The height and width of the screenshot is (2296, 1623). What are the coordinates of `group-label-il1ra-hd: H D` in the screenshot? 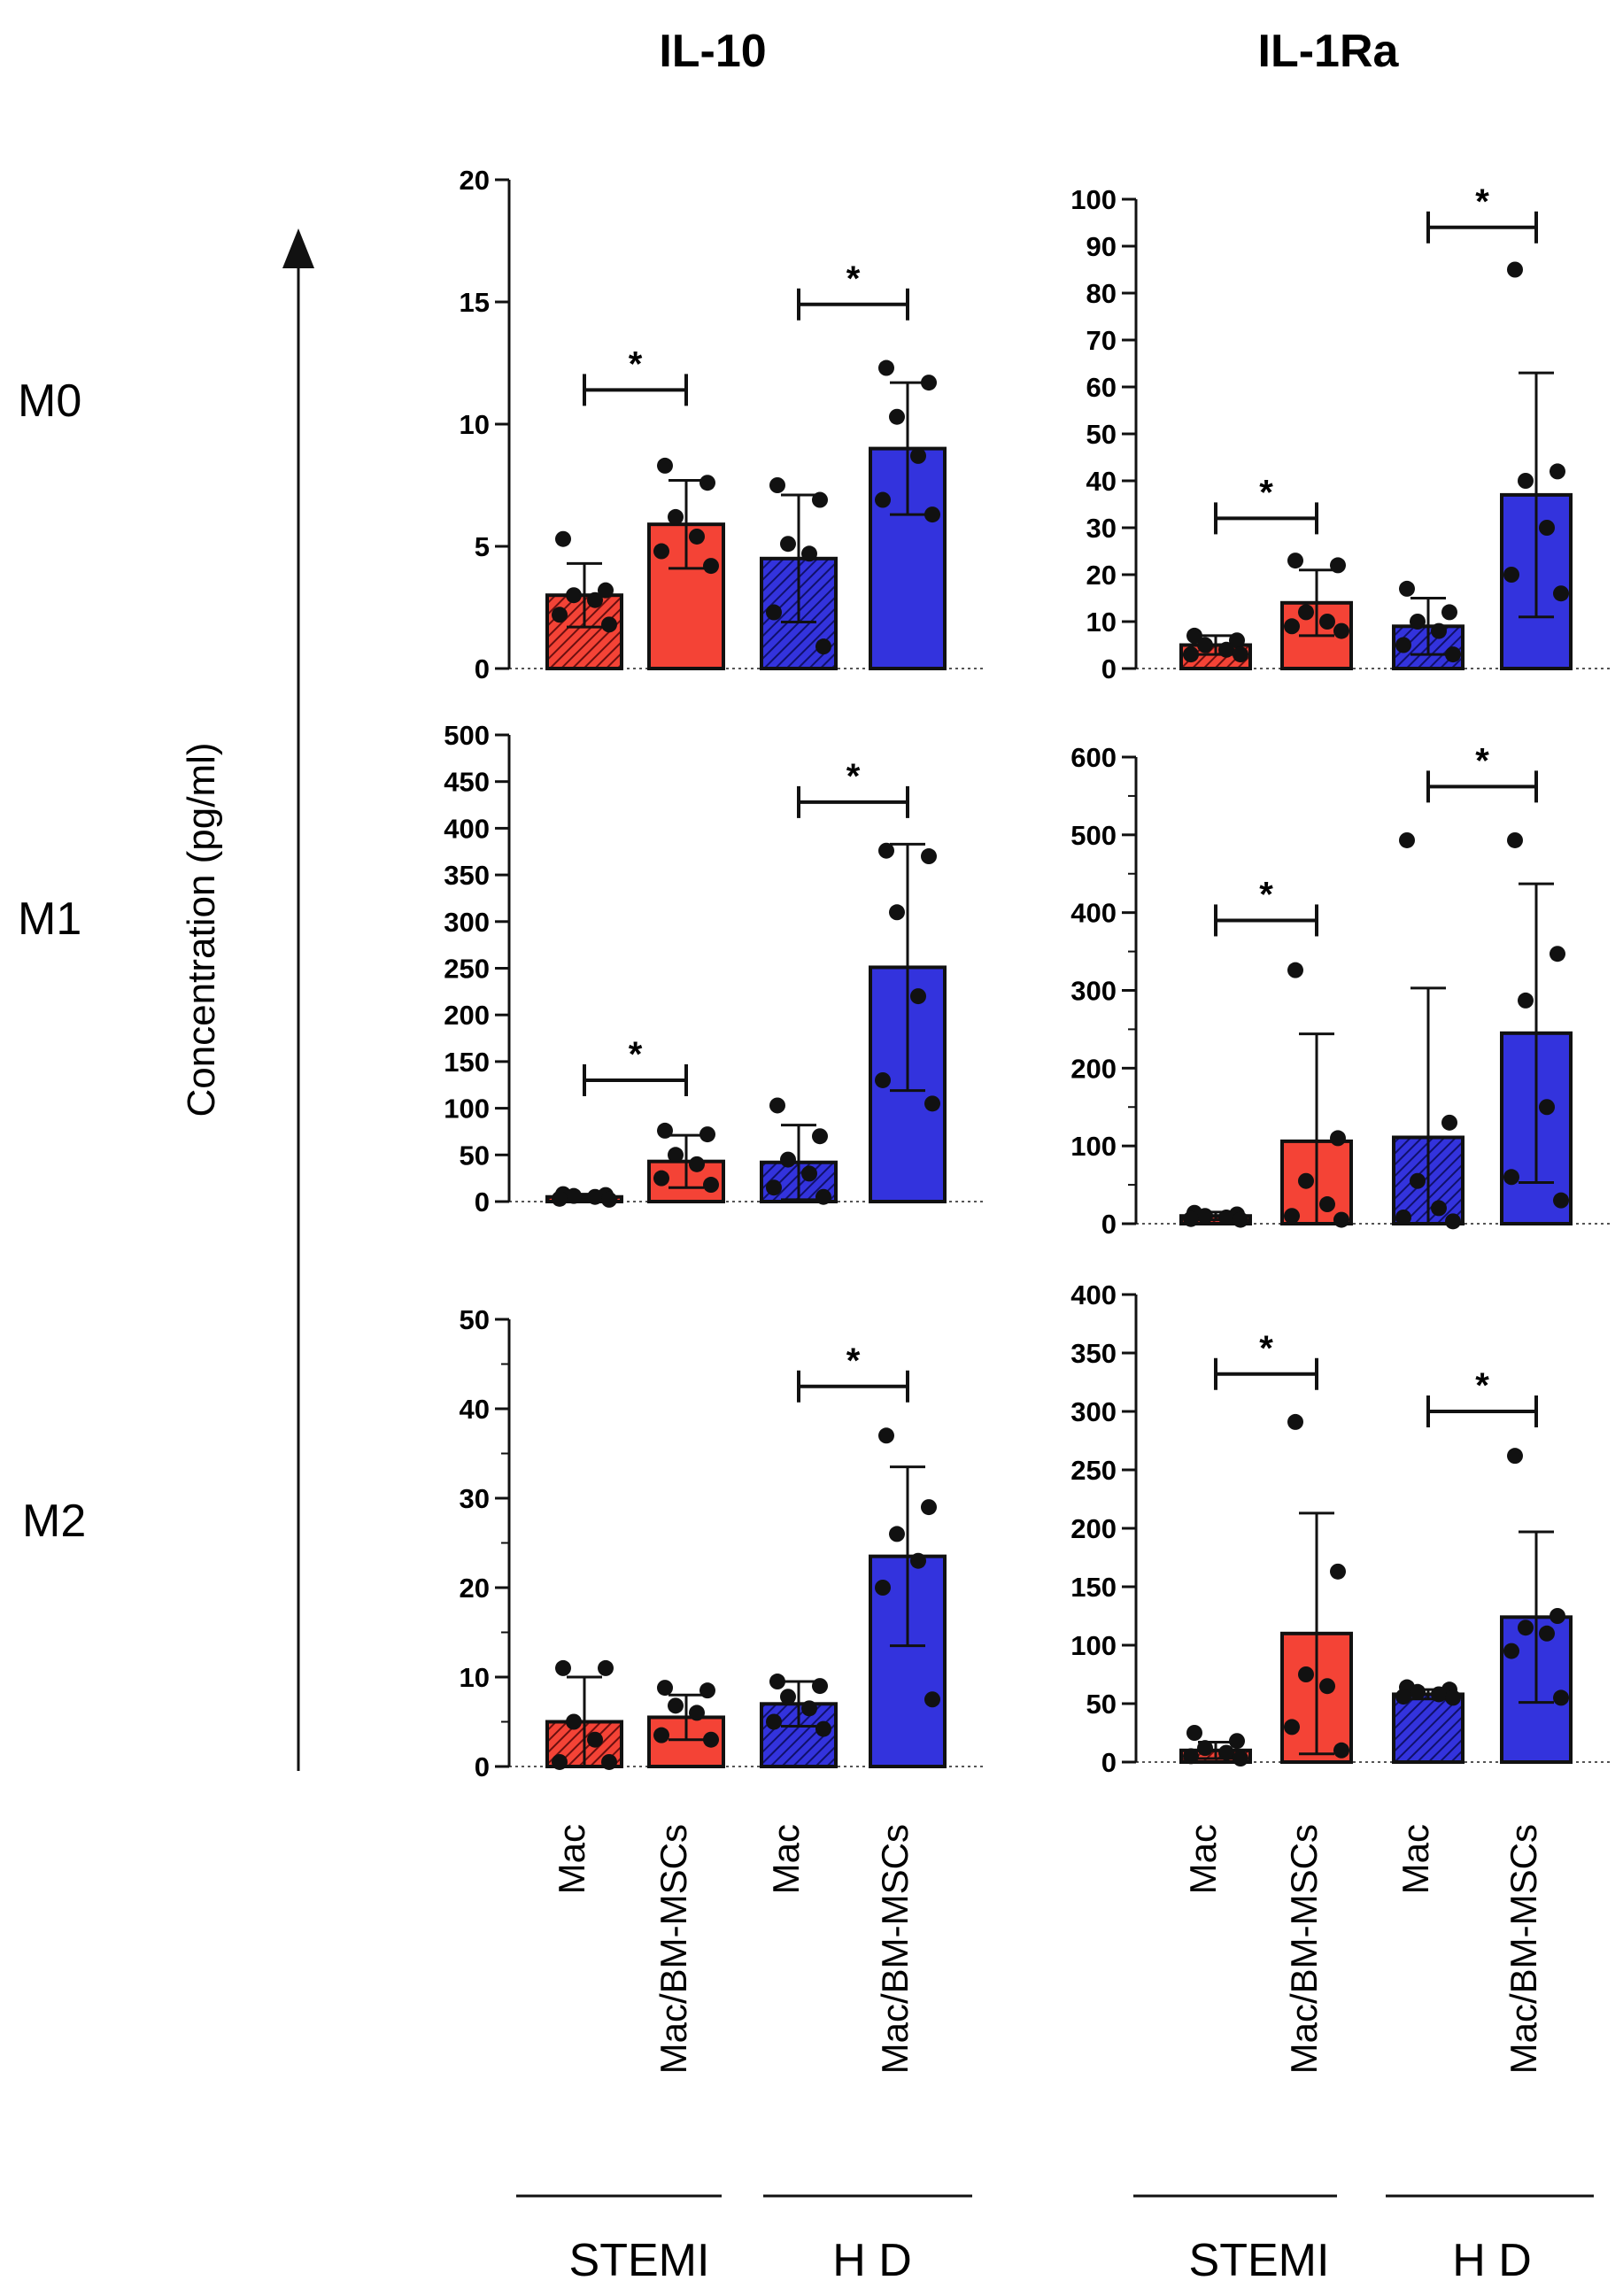 It's located at (1492, 2260).